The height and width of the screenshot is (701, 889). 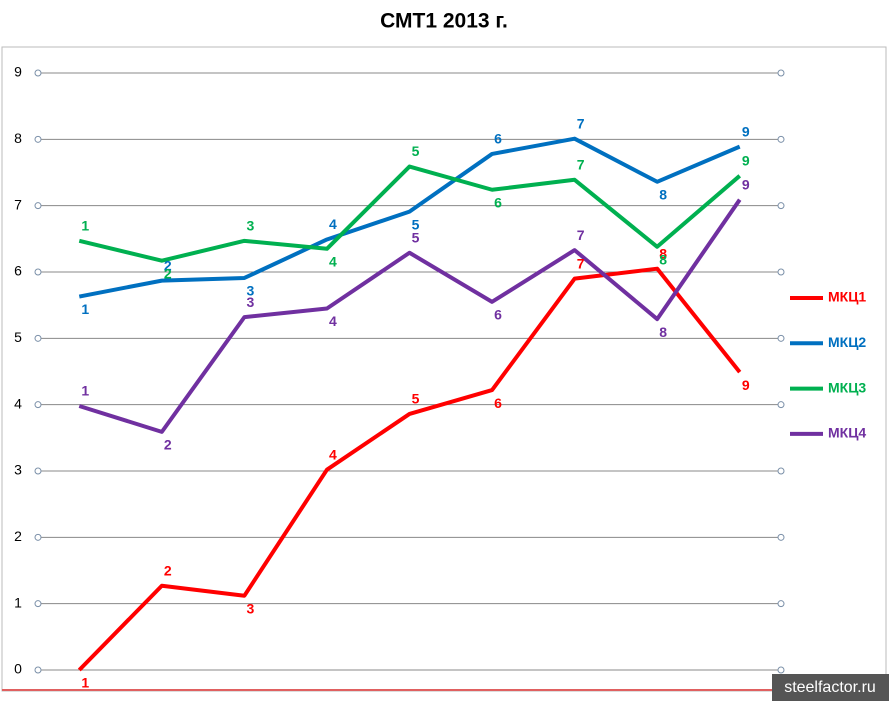 I want to click on series-line, so click(x=410, y=213).